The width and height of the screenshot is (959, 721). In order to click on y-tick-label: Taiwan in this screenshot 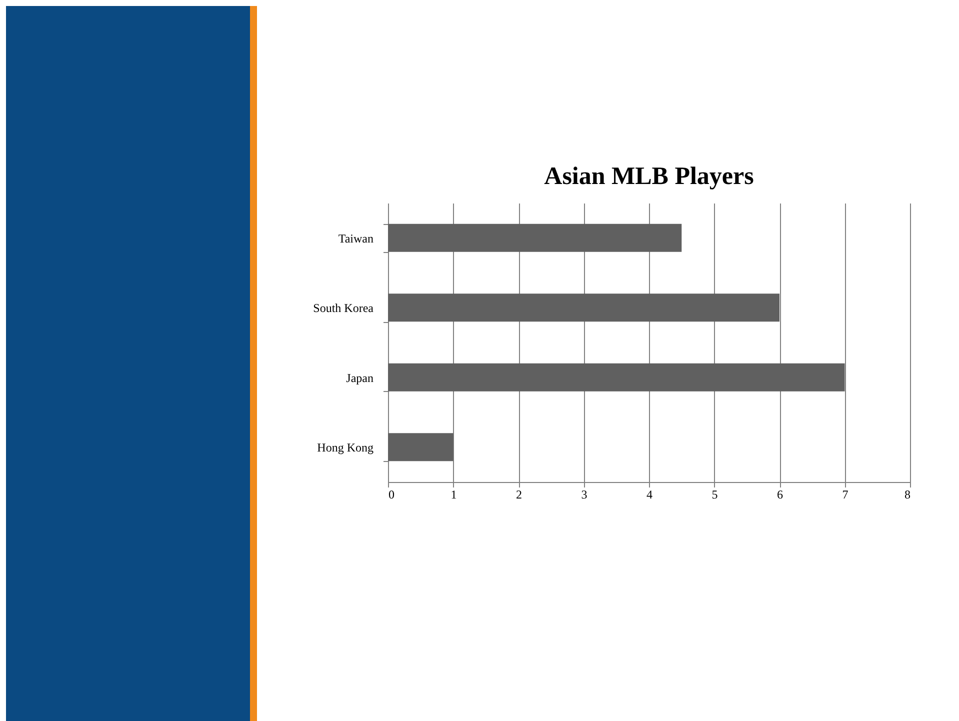, I will do `click(356, 238)`.